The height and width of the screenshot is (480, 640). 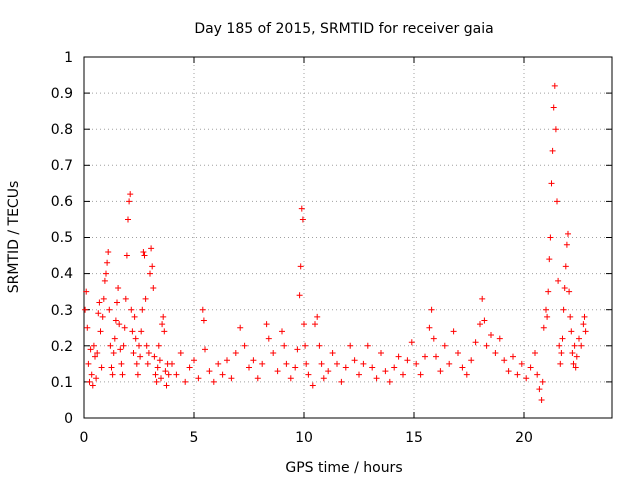 I want to click on y-tick-label: 1, so click(x=68, y=58).